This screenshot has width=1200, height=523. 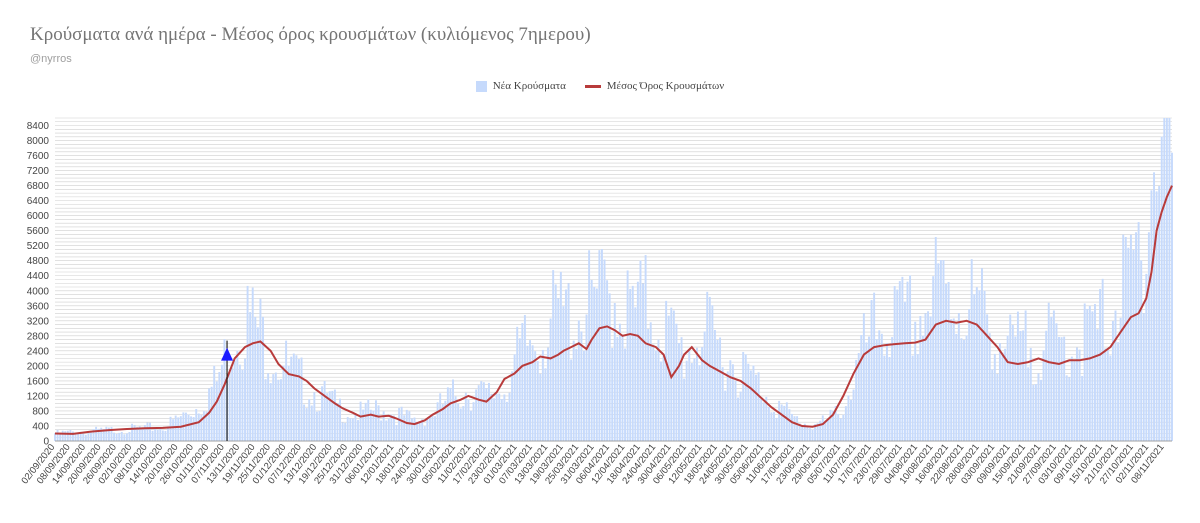 What do you see at coordinates (520, 86) in the screenshot?
I see `legend-item-new-cases: Νέα Κρούσματα` at bounding box center [520, 86].